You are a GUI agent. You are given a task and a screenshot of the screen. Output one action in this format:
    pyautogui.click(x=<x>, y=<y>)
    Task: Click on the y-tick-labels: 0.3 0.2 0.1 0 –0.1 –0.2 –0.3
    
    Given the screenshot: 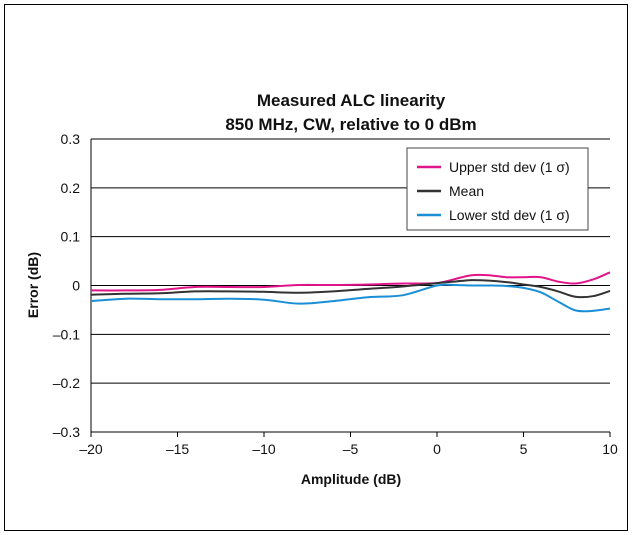 What is the action you would take?
    pyautogui.click(x=66, y=285)
    